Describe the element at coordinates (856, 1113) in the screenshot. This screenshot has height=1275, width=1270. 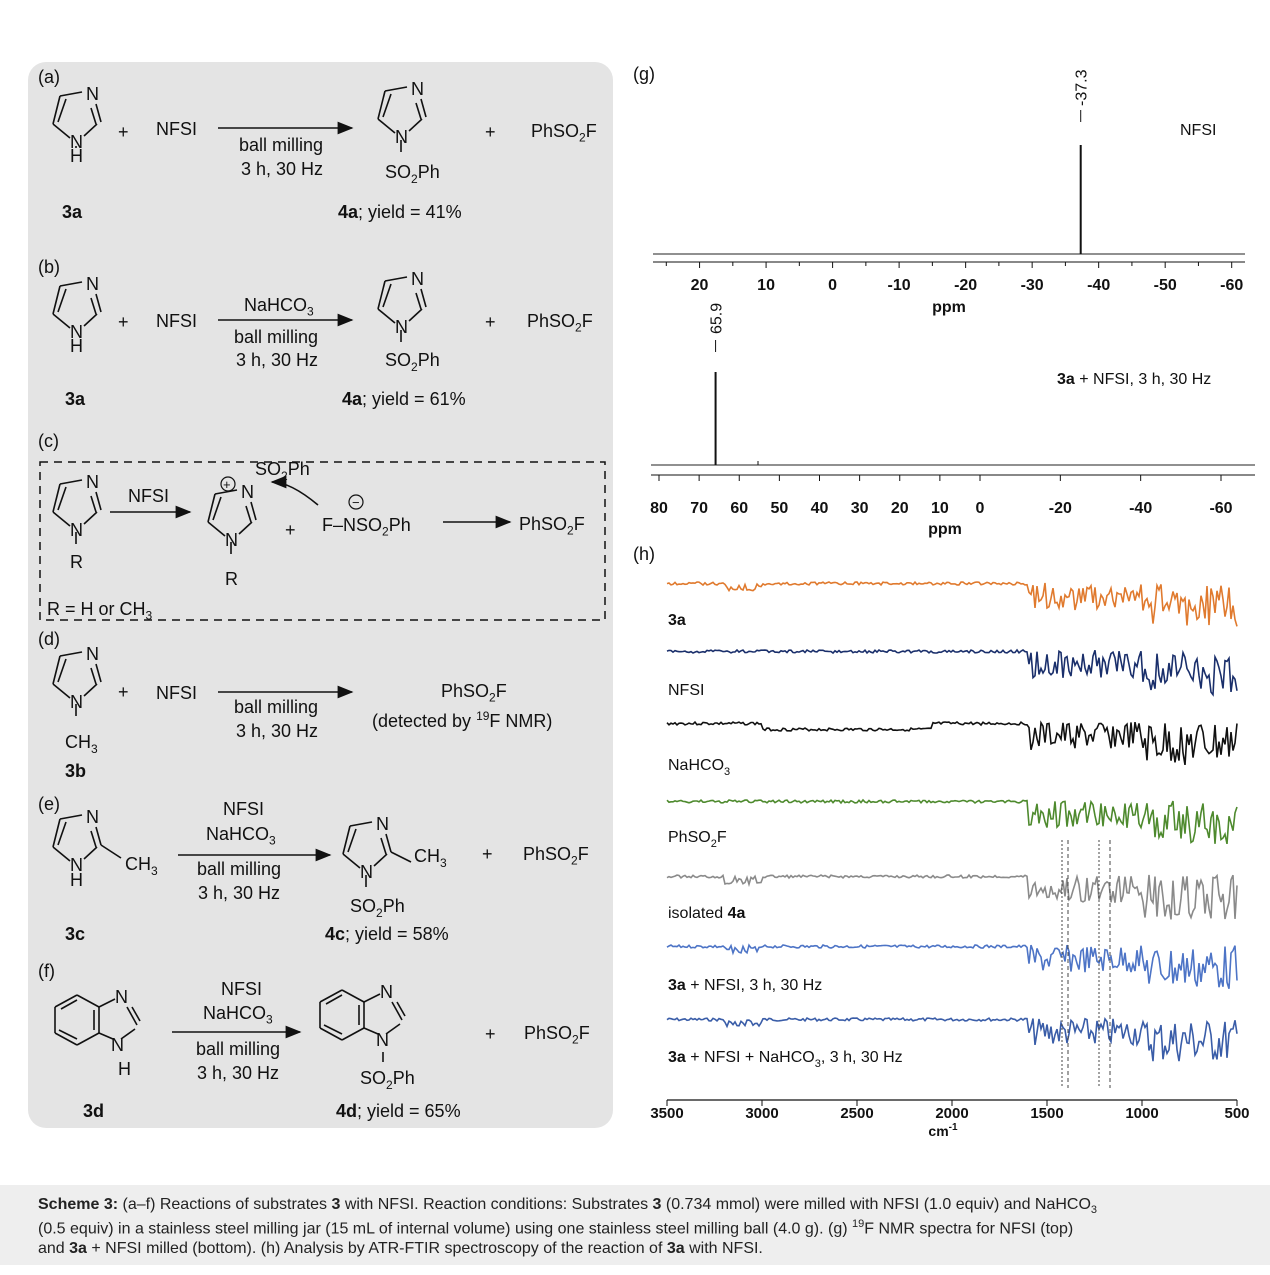
I see `ir-tick-label: 2500` at that location.